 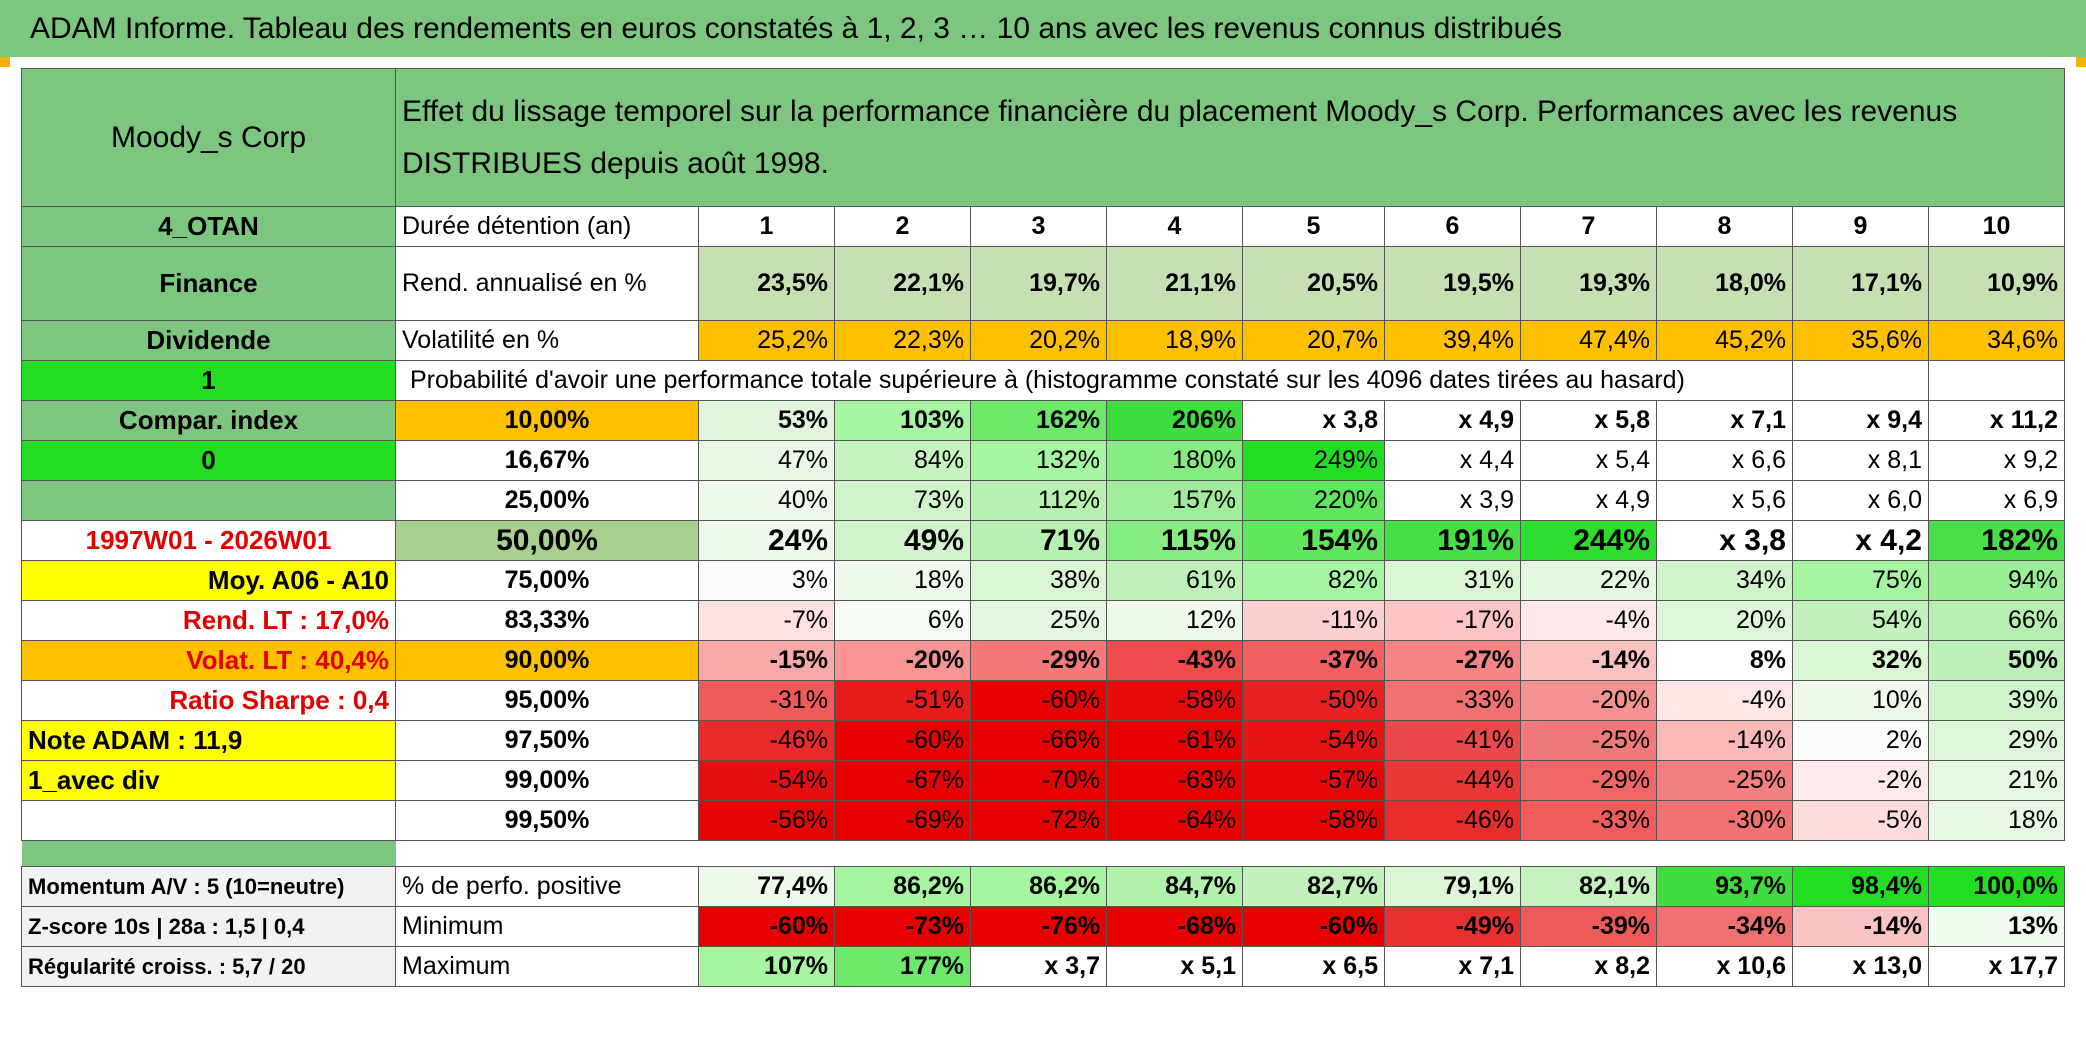 I want to click on probability-value: 29%, so click(x=1996, y=740).